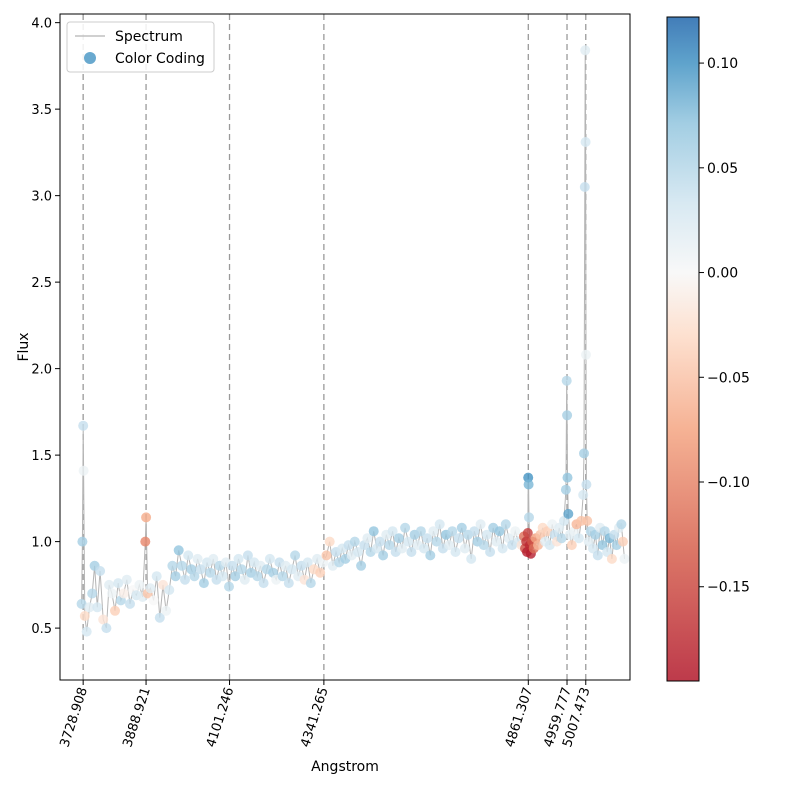  What do you see at coordinates (41, 24) in the screenshot?
I see `y-tick-label: 4.0` at bounding box center [41, 24].